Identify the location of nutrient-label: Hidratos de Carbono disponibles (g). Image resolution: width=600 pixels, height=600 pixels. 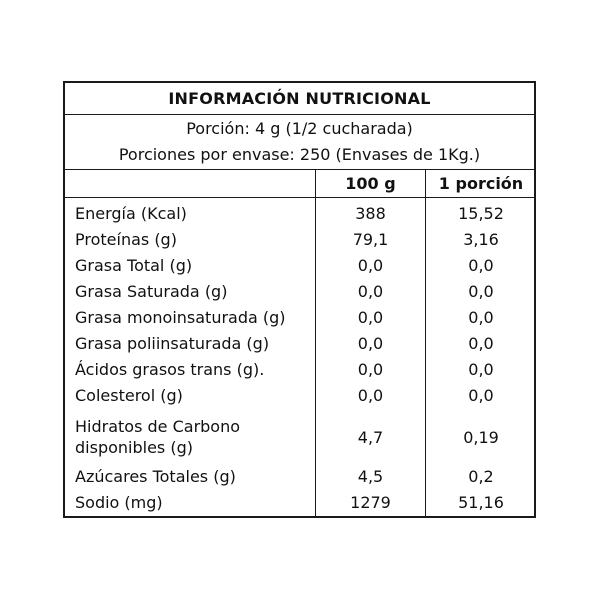
(157, 437).